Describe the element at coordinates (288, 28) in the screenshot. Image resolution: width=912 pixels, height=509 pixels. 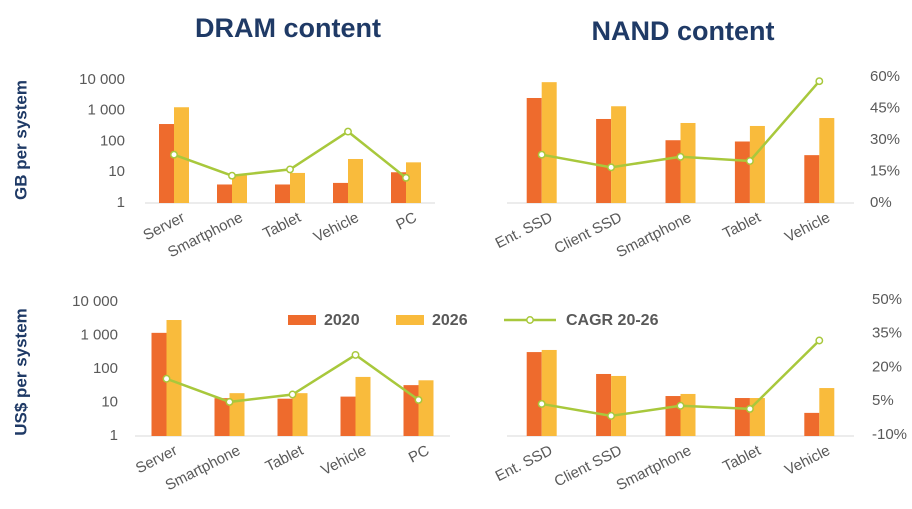
I see `chart-title: DRAM content` at that location.